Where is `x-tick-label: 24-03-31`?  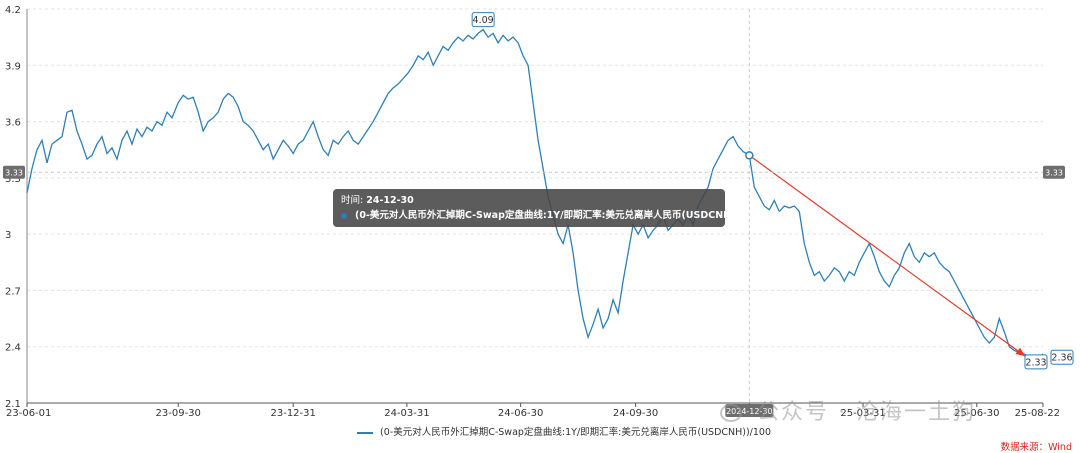
x-tick-label: 24-03-31 is located at coordinates (406, 413).